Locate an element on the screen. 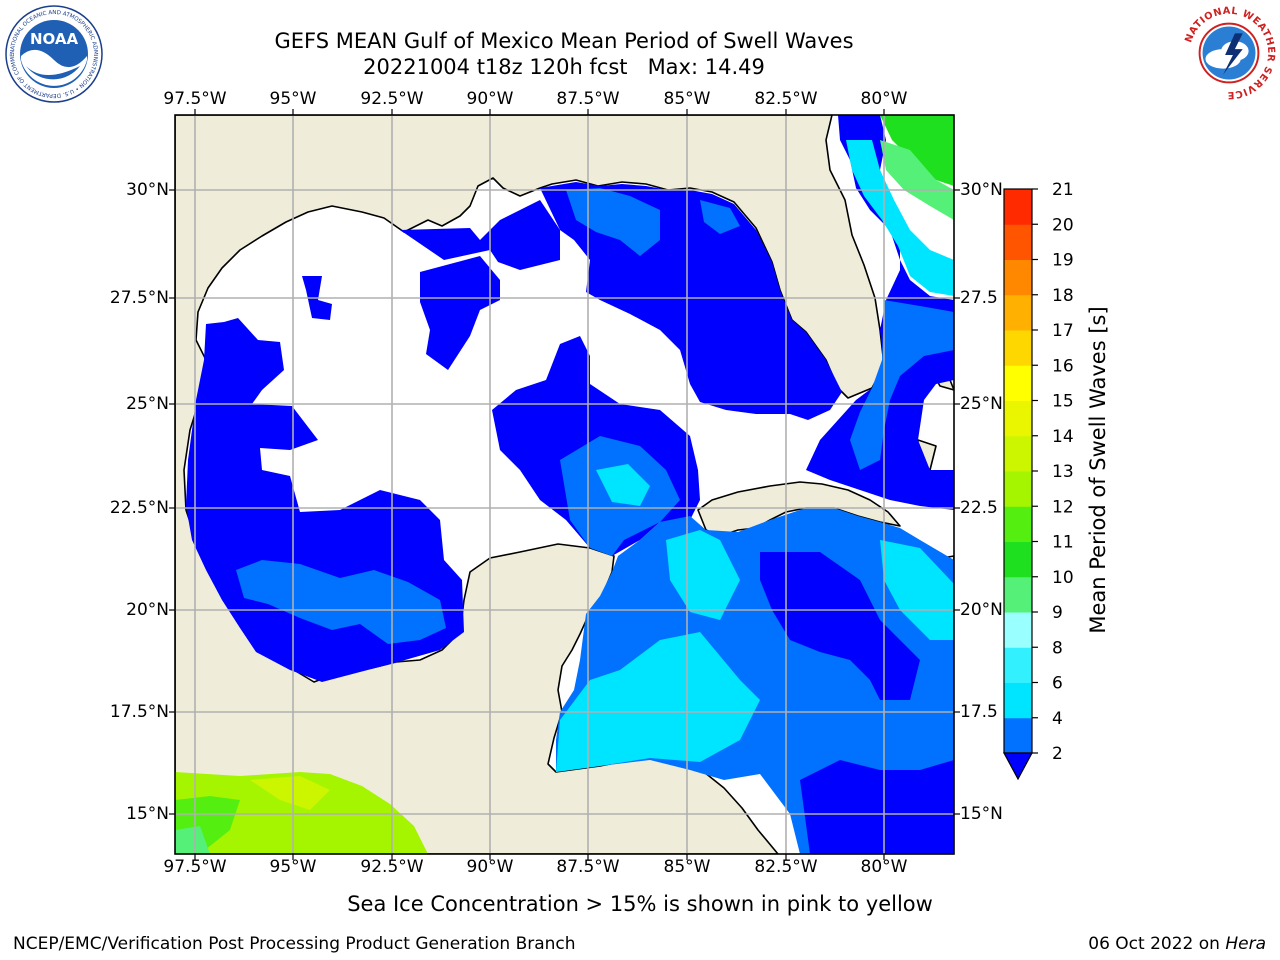  latitude-label: 17.5 is located at coordinates (979, 712).